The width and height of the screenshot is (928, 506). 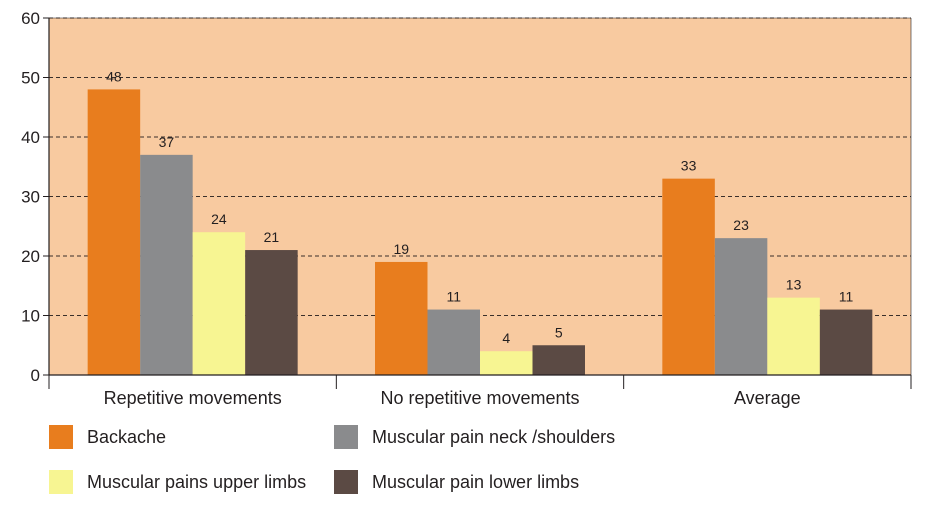 What do you see at coordinates (35, 375) in the screenshot?
I see `y-tick-label-0: 0` at bounding box center [35, 375].